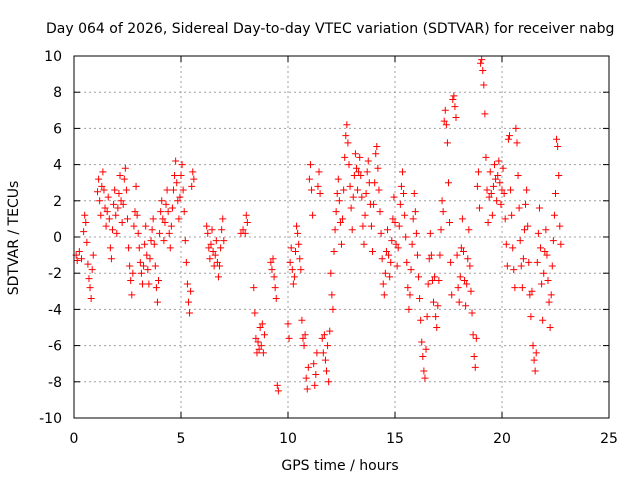  Describe the element at coordinates (55, 347) in the screenshot. I see `y-tick-label: -6` at that location.